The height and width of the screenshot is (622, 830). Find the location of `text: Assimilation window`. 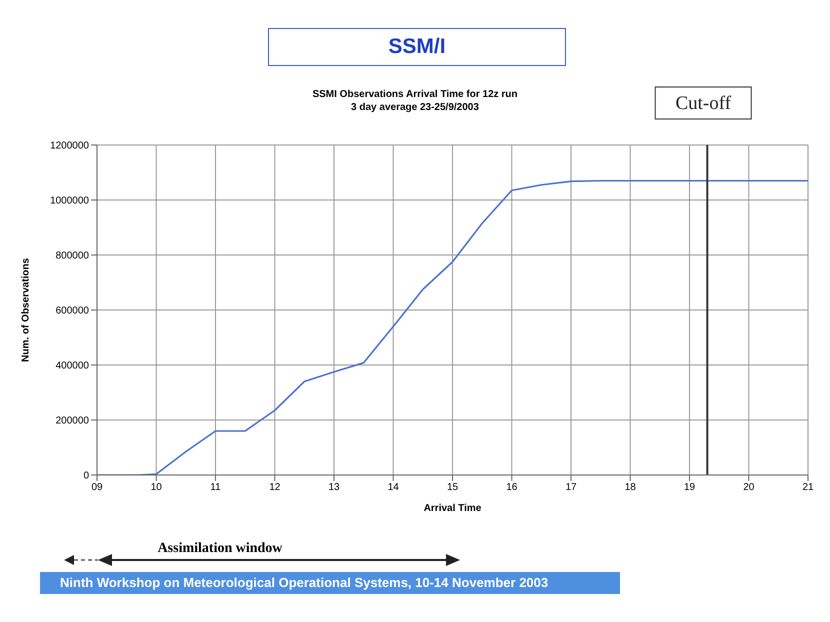

text: Assimilation window is located at coordinates (220, 549).